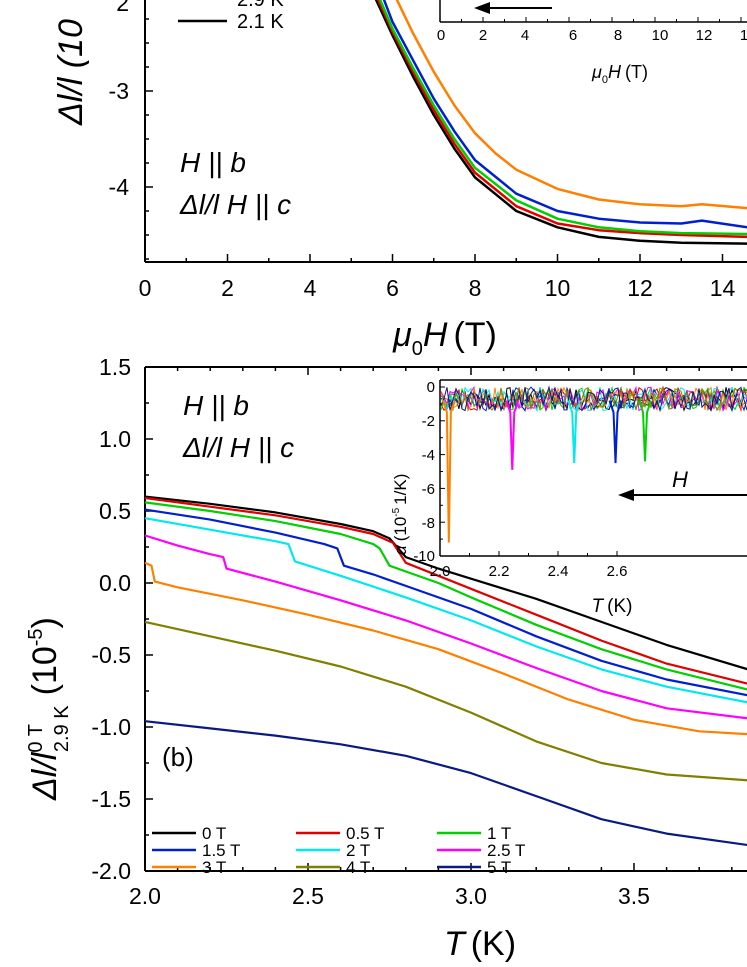  I want to click on top-inset-x-axis-title: μ0H (T), so click(619, 74).